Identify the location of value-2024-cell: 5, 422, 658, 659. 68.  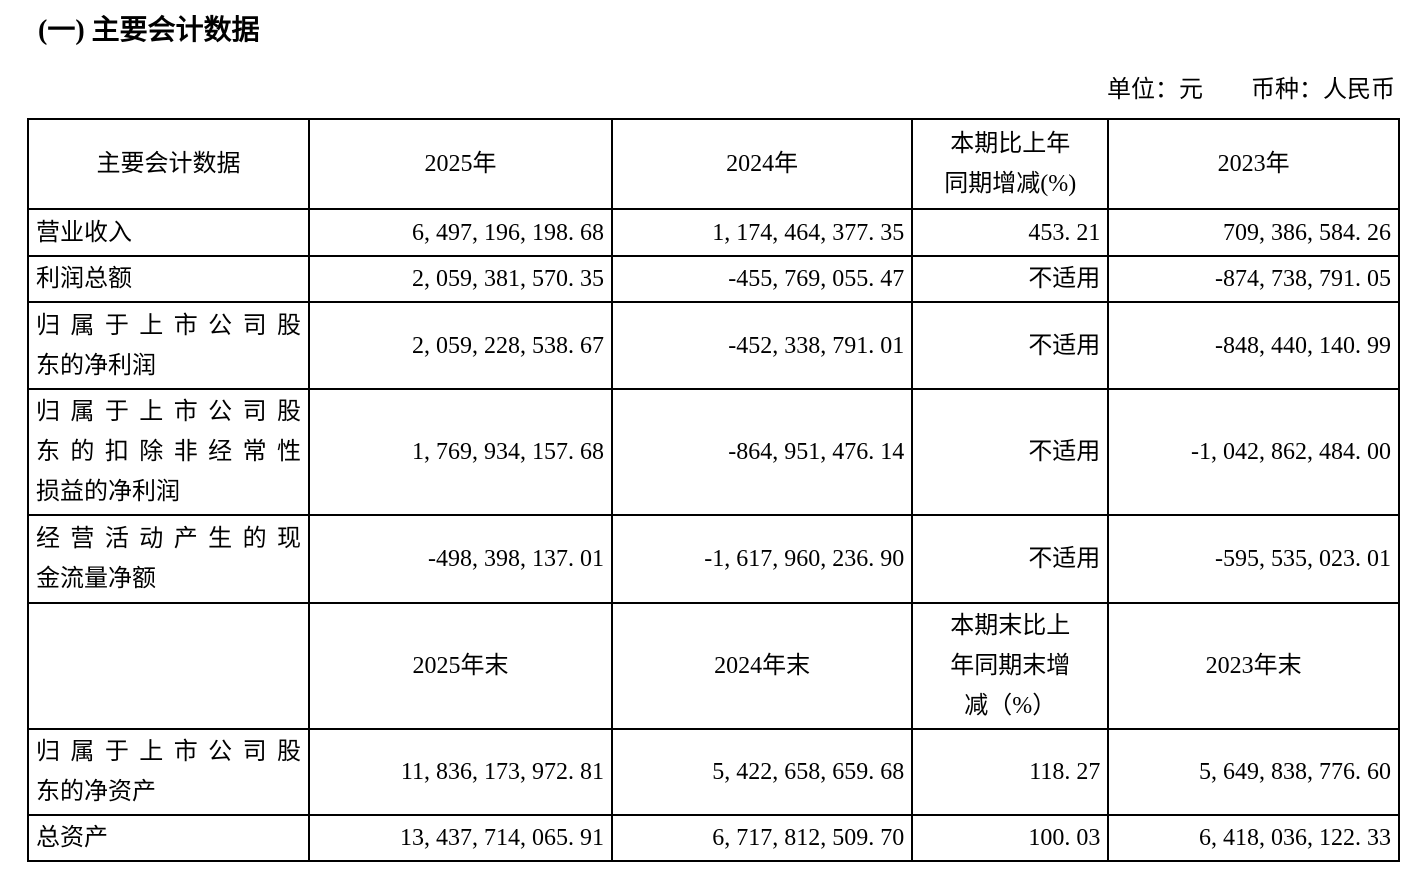
(762, 772).